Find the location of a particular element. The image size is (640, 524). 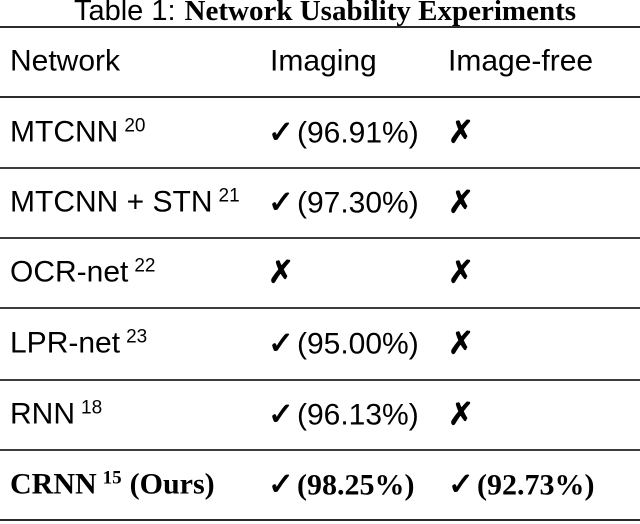

network-cell: MTCNN + STN 21 is located at coordinates (129, 202).